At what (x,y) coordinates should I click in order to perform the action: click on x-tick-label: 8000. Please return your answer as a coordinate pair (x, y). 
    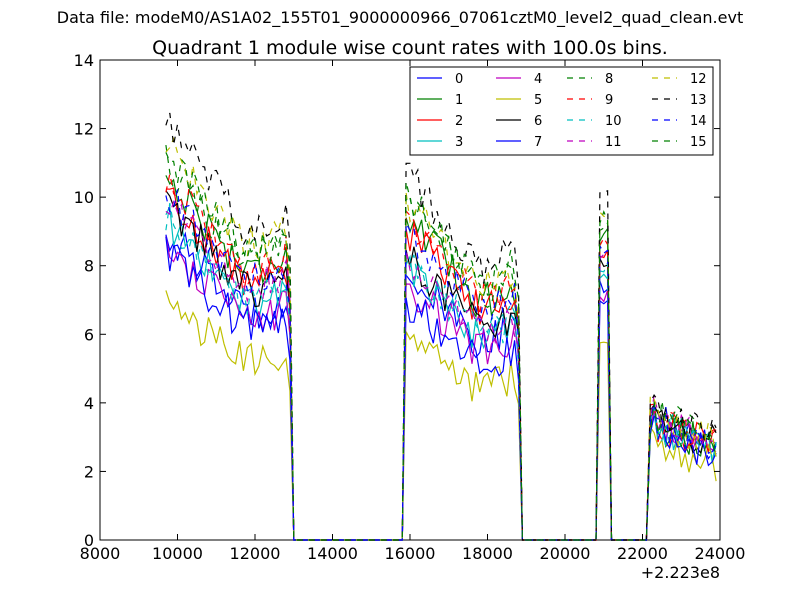
    Looking at the image, I should click on (100, 553).